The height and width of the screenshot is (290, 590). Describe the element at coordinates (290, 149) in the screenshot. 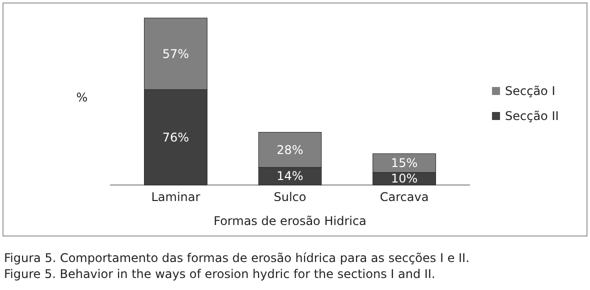

I see `data-label: 28%` at that location.